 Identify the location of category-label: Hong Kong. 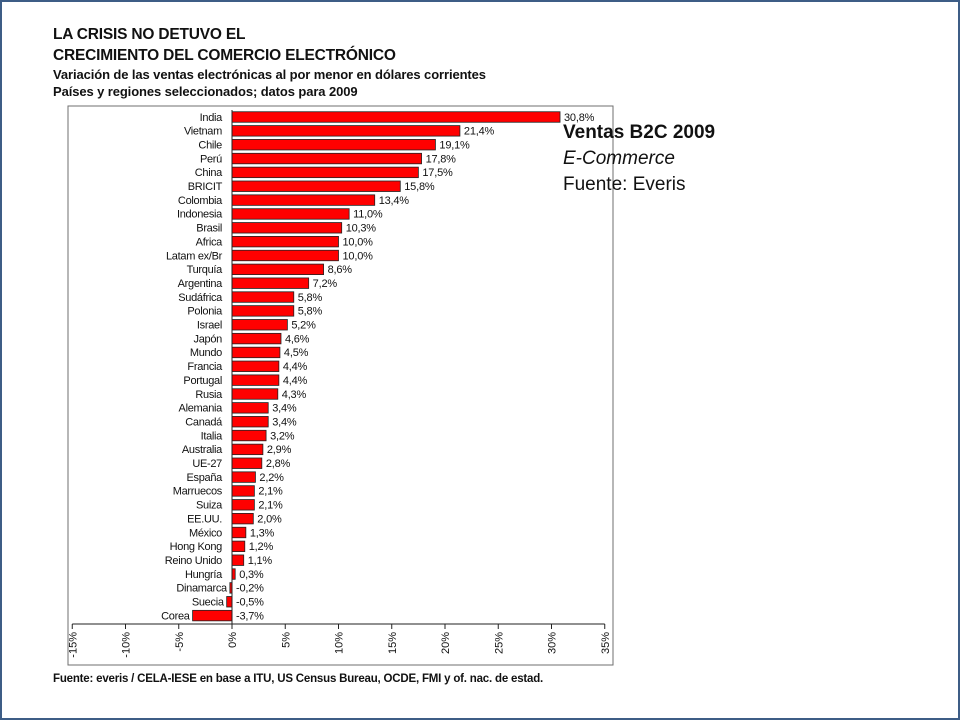
(196, 547).